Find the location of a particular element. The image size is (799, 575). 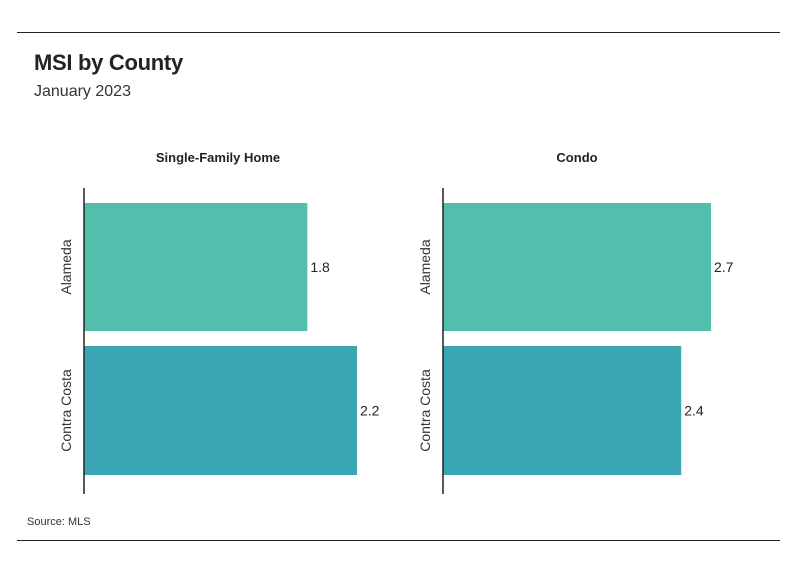

condo-category-label-contra-costa: Contra Costa is located at coordinates (425, 410).